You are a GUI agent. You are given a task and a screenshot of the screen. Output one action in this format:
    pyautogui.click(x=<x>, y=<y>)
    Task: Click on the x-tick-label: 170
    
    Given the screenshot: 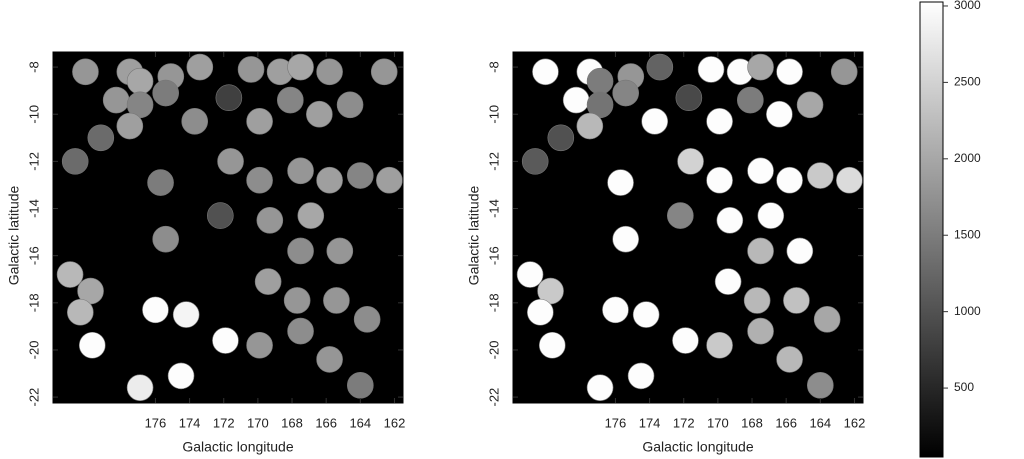 What is the action you would take?
    pyautogui.click(x=718, y=422)
    